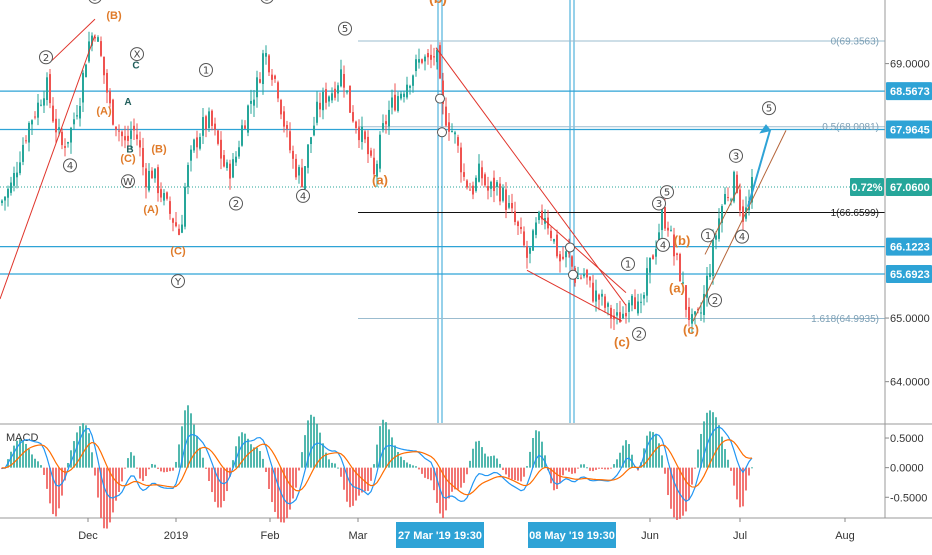 The width and height of the screenshot is (932, 555). Describe the element at coordinates (650, 536) in the screenshot. I see `x-tick-label: Jun` at that location.